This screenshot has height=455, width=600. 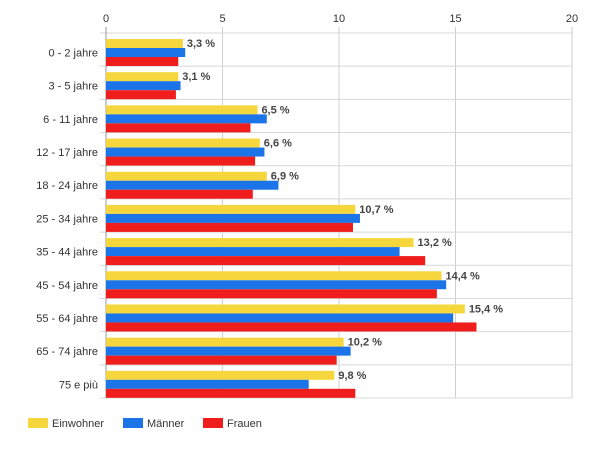 I want to click on category-label: 6 - 11 jahre, so click(x=70, y=120).